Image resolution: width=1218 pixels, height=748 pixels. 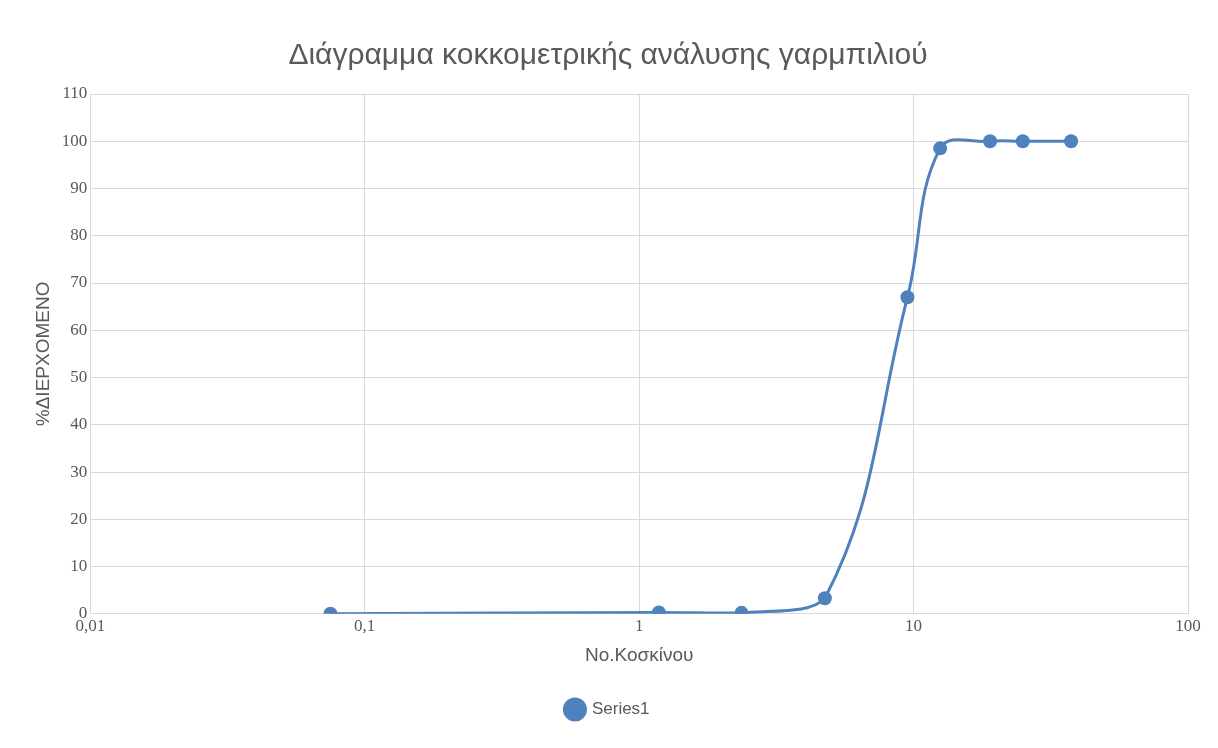 I want to click on y-tick-label: 40, so click(x=79, y=424).